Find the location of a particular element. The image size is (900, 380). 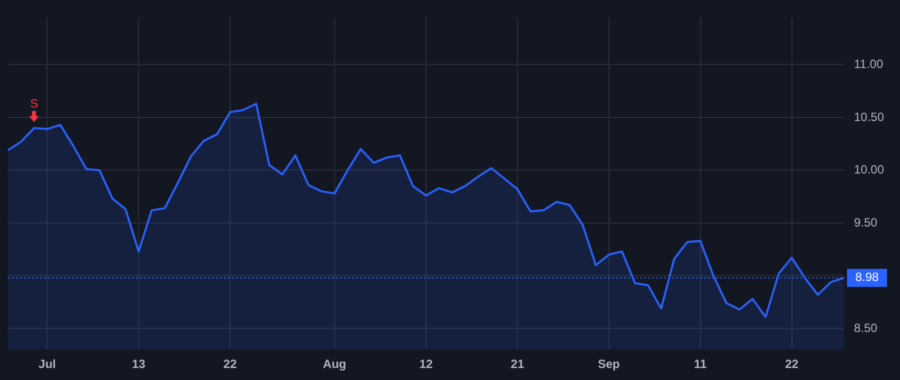

y-tick-label: 8.50 is located at coordinates (866, 327).